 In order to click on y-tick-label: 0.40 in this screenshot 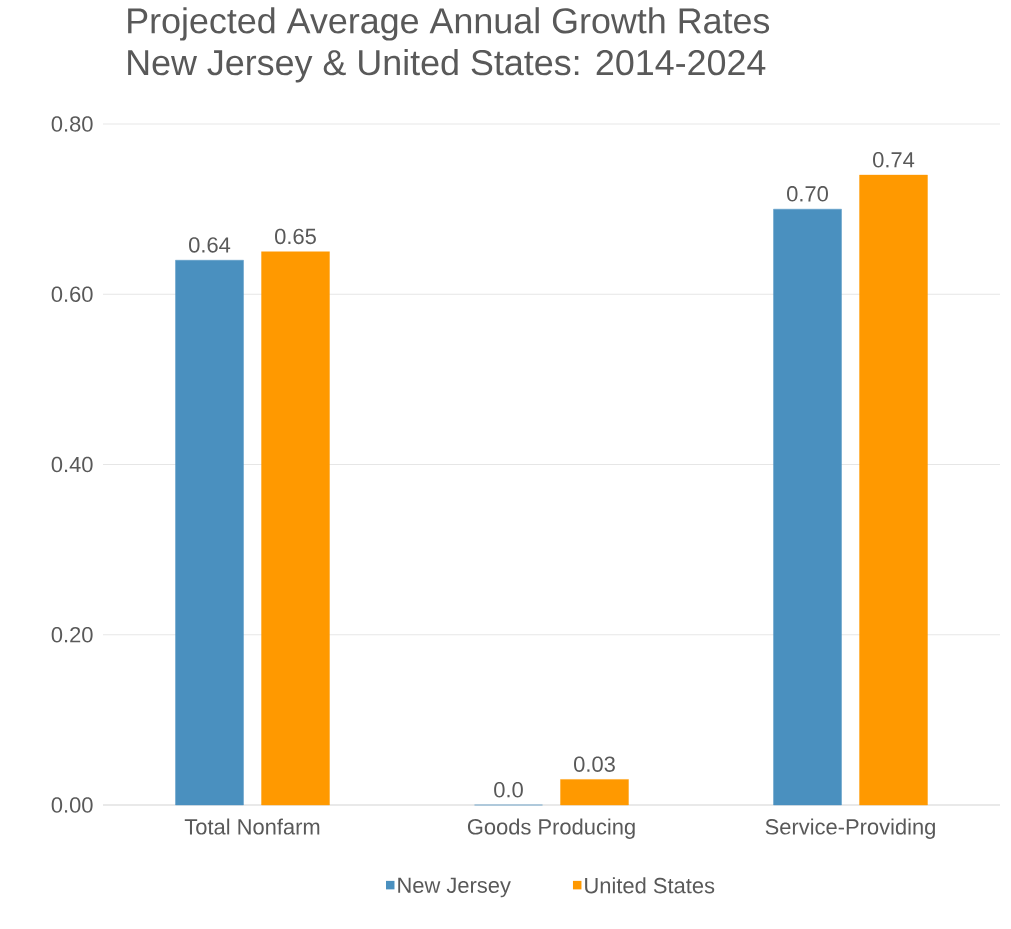, I will do `click(72, 464)`.